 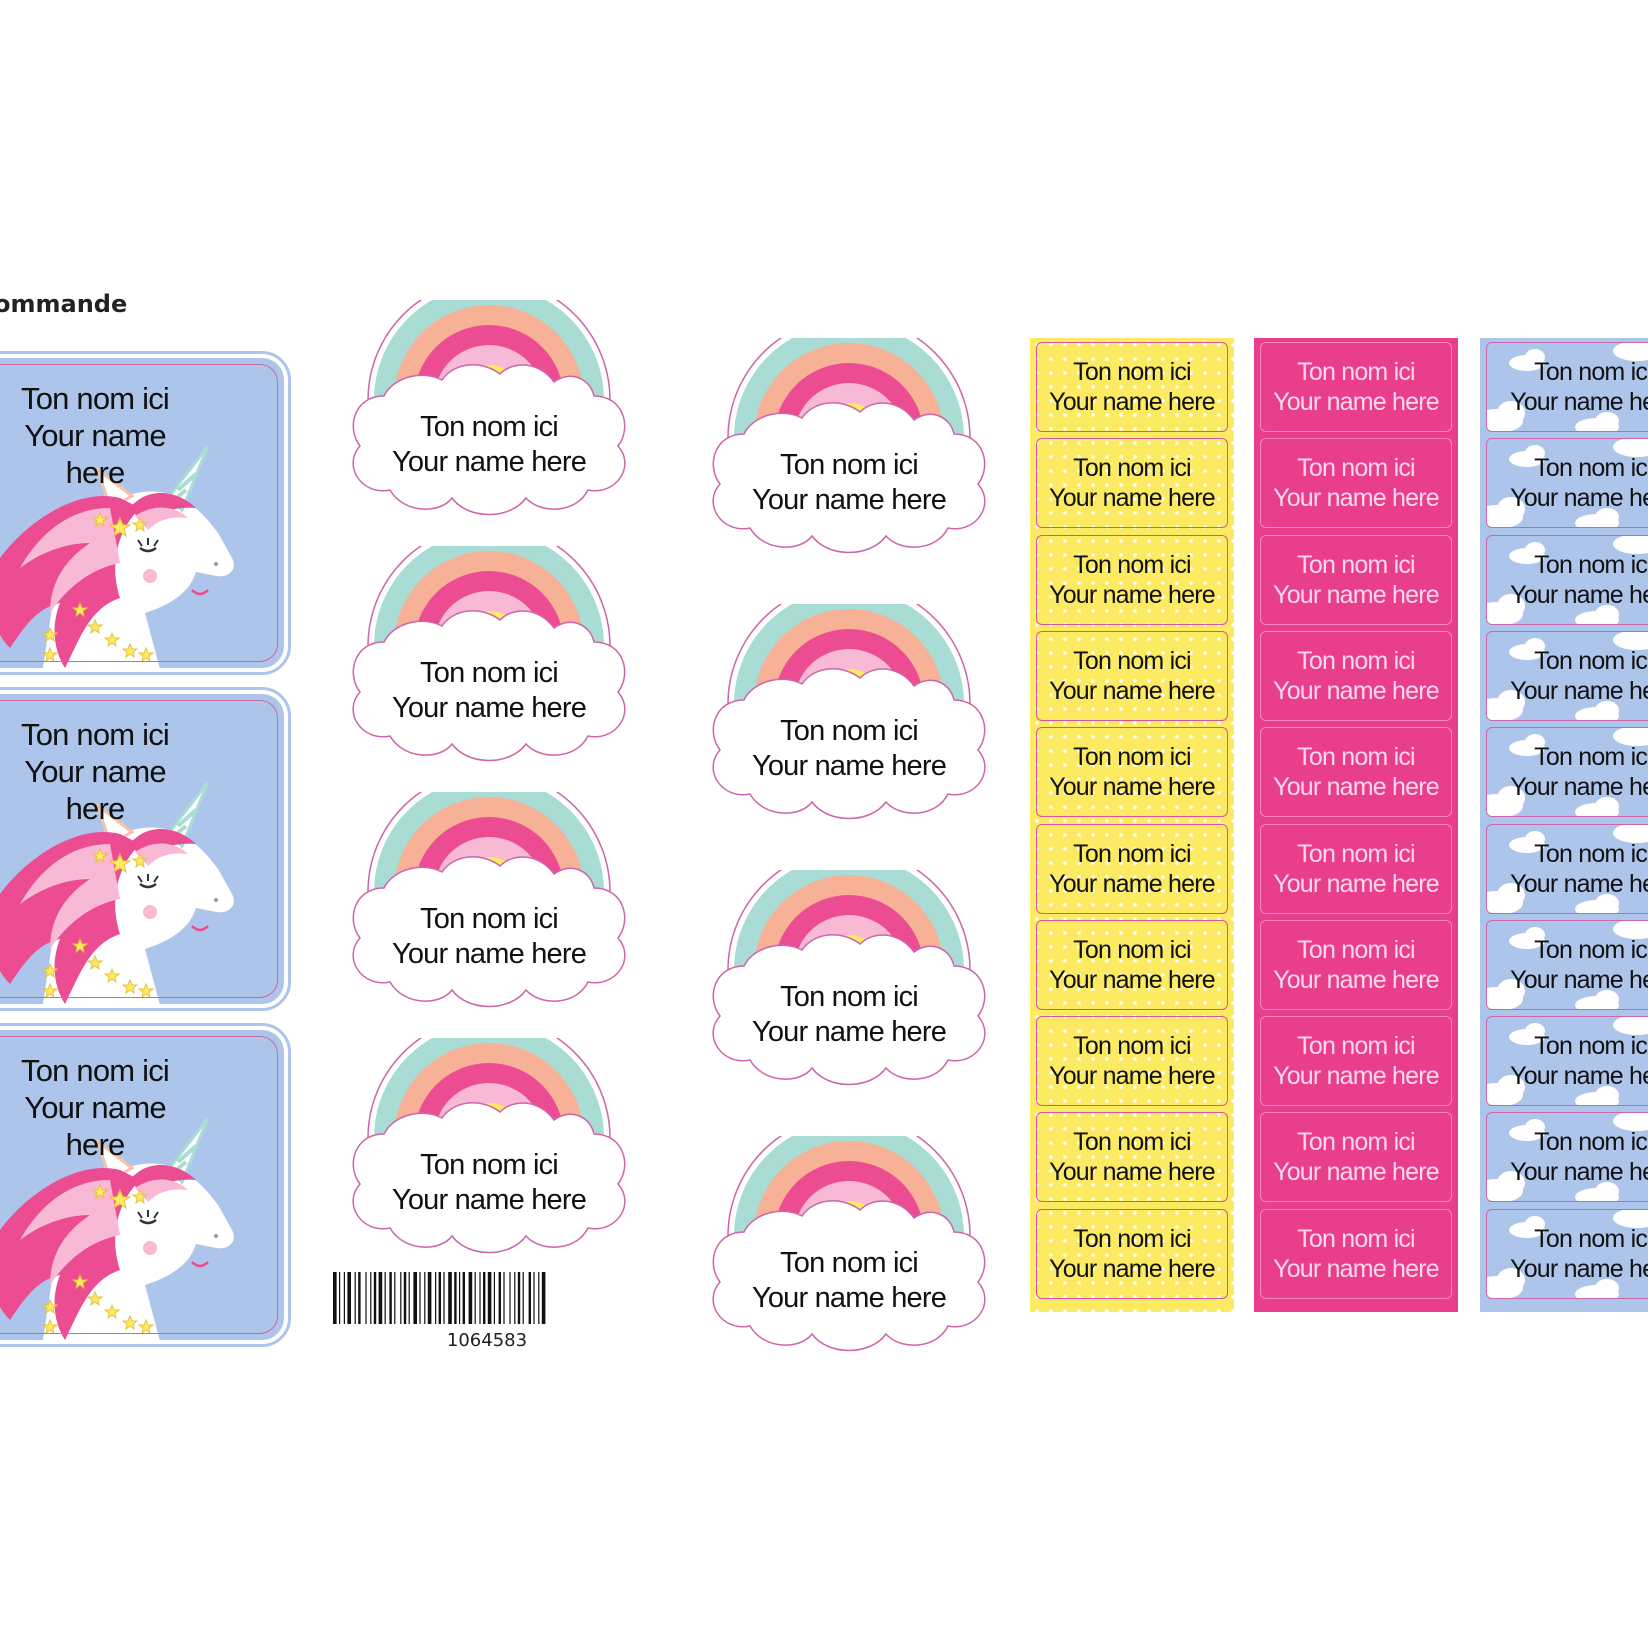 What do you see at coordinates (64, 304) in the screenshot?
I see `page-heading: ommande` at bounding box center [64, 304].